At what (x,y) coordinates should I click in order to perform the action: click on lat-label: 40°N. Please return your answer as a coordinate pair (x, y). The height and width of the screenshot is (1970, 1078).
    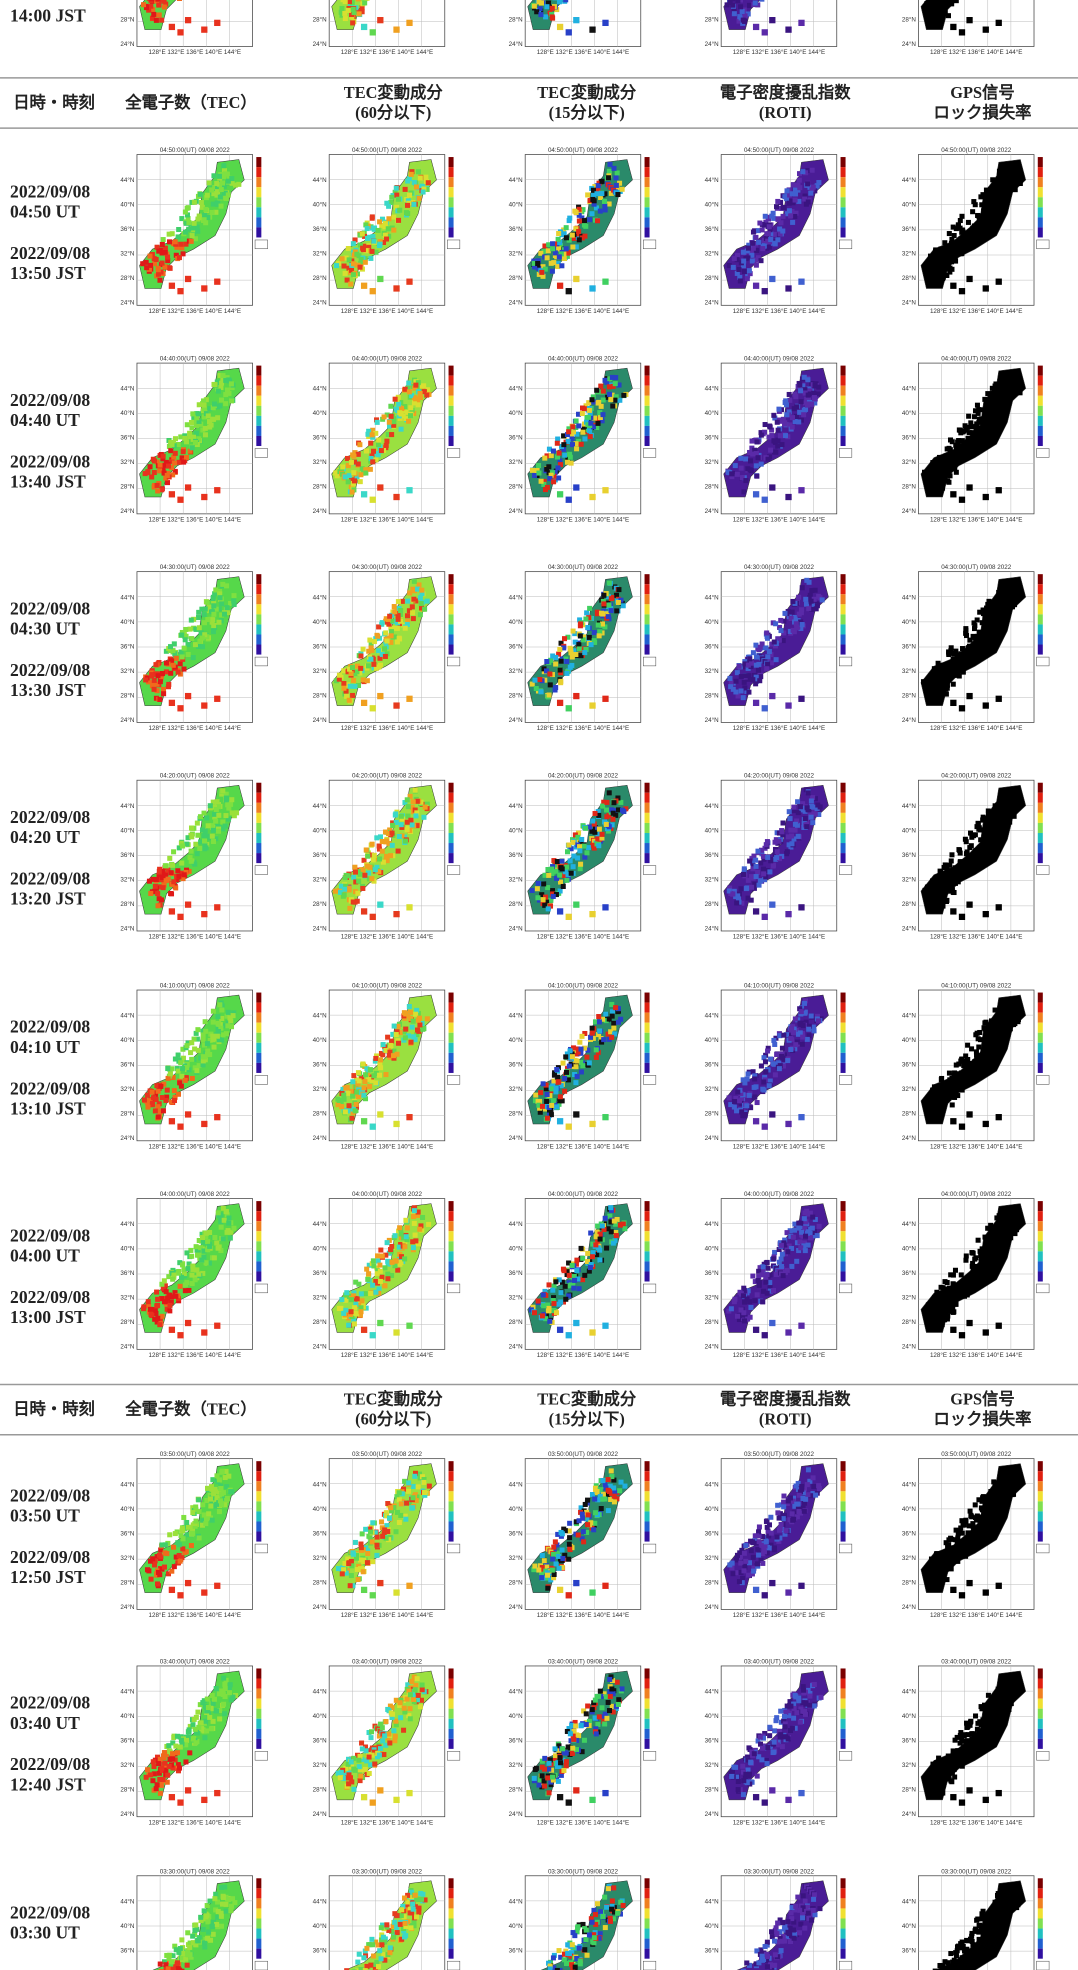
    Looking at the image, I should click on (712, 830).